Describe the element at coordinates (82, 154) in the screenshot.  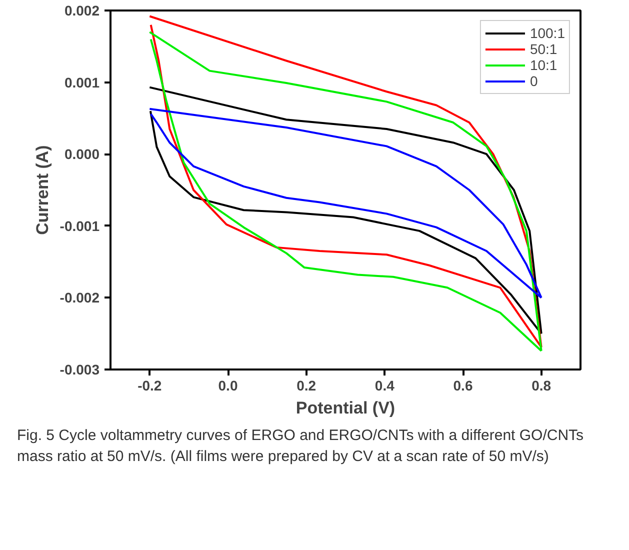
I see `y-tick-label: 0.000` at that location.